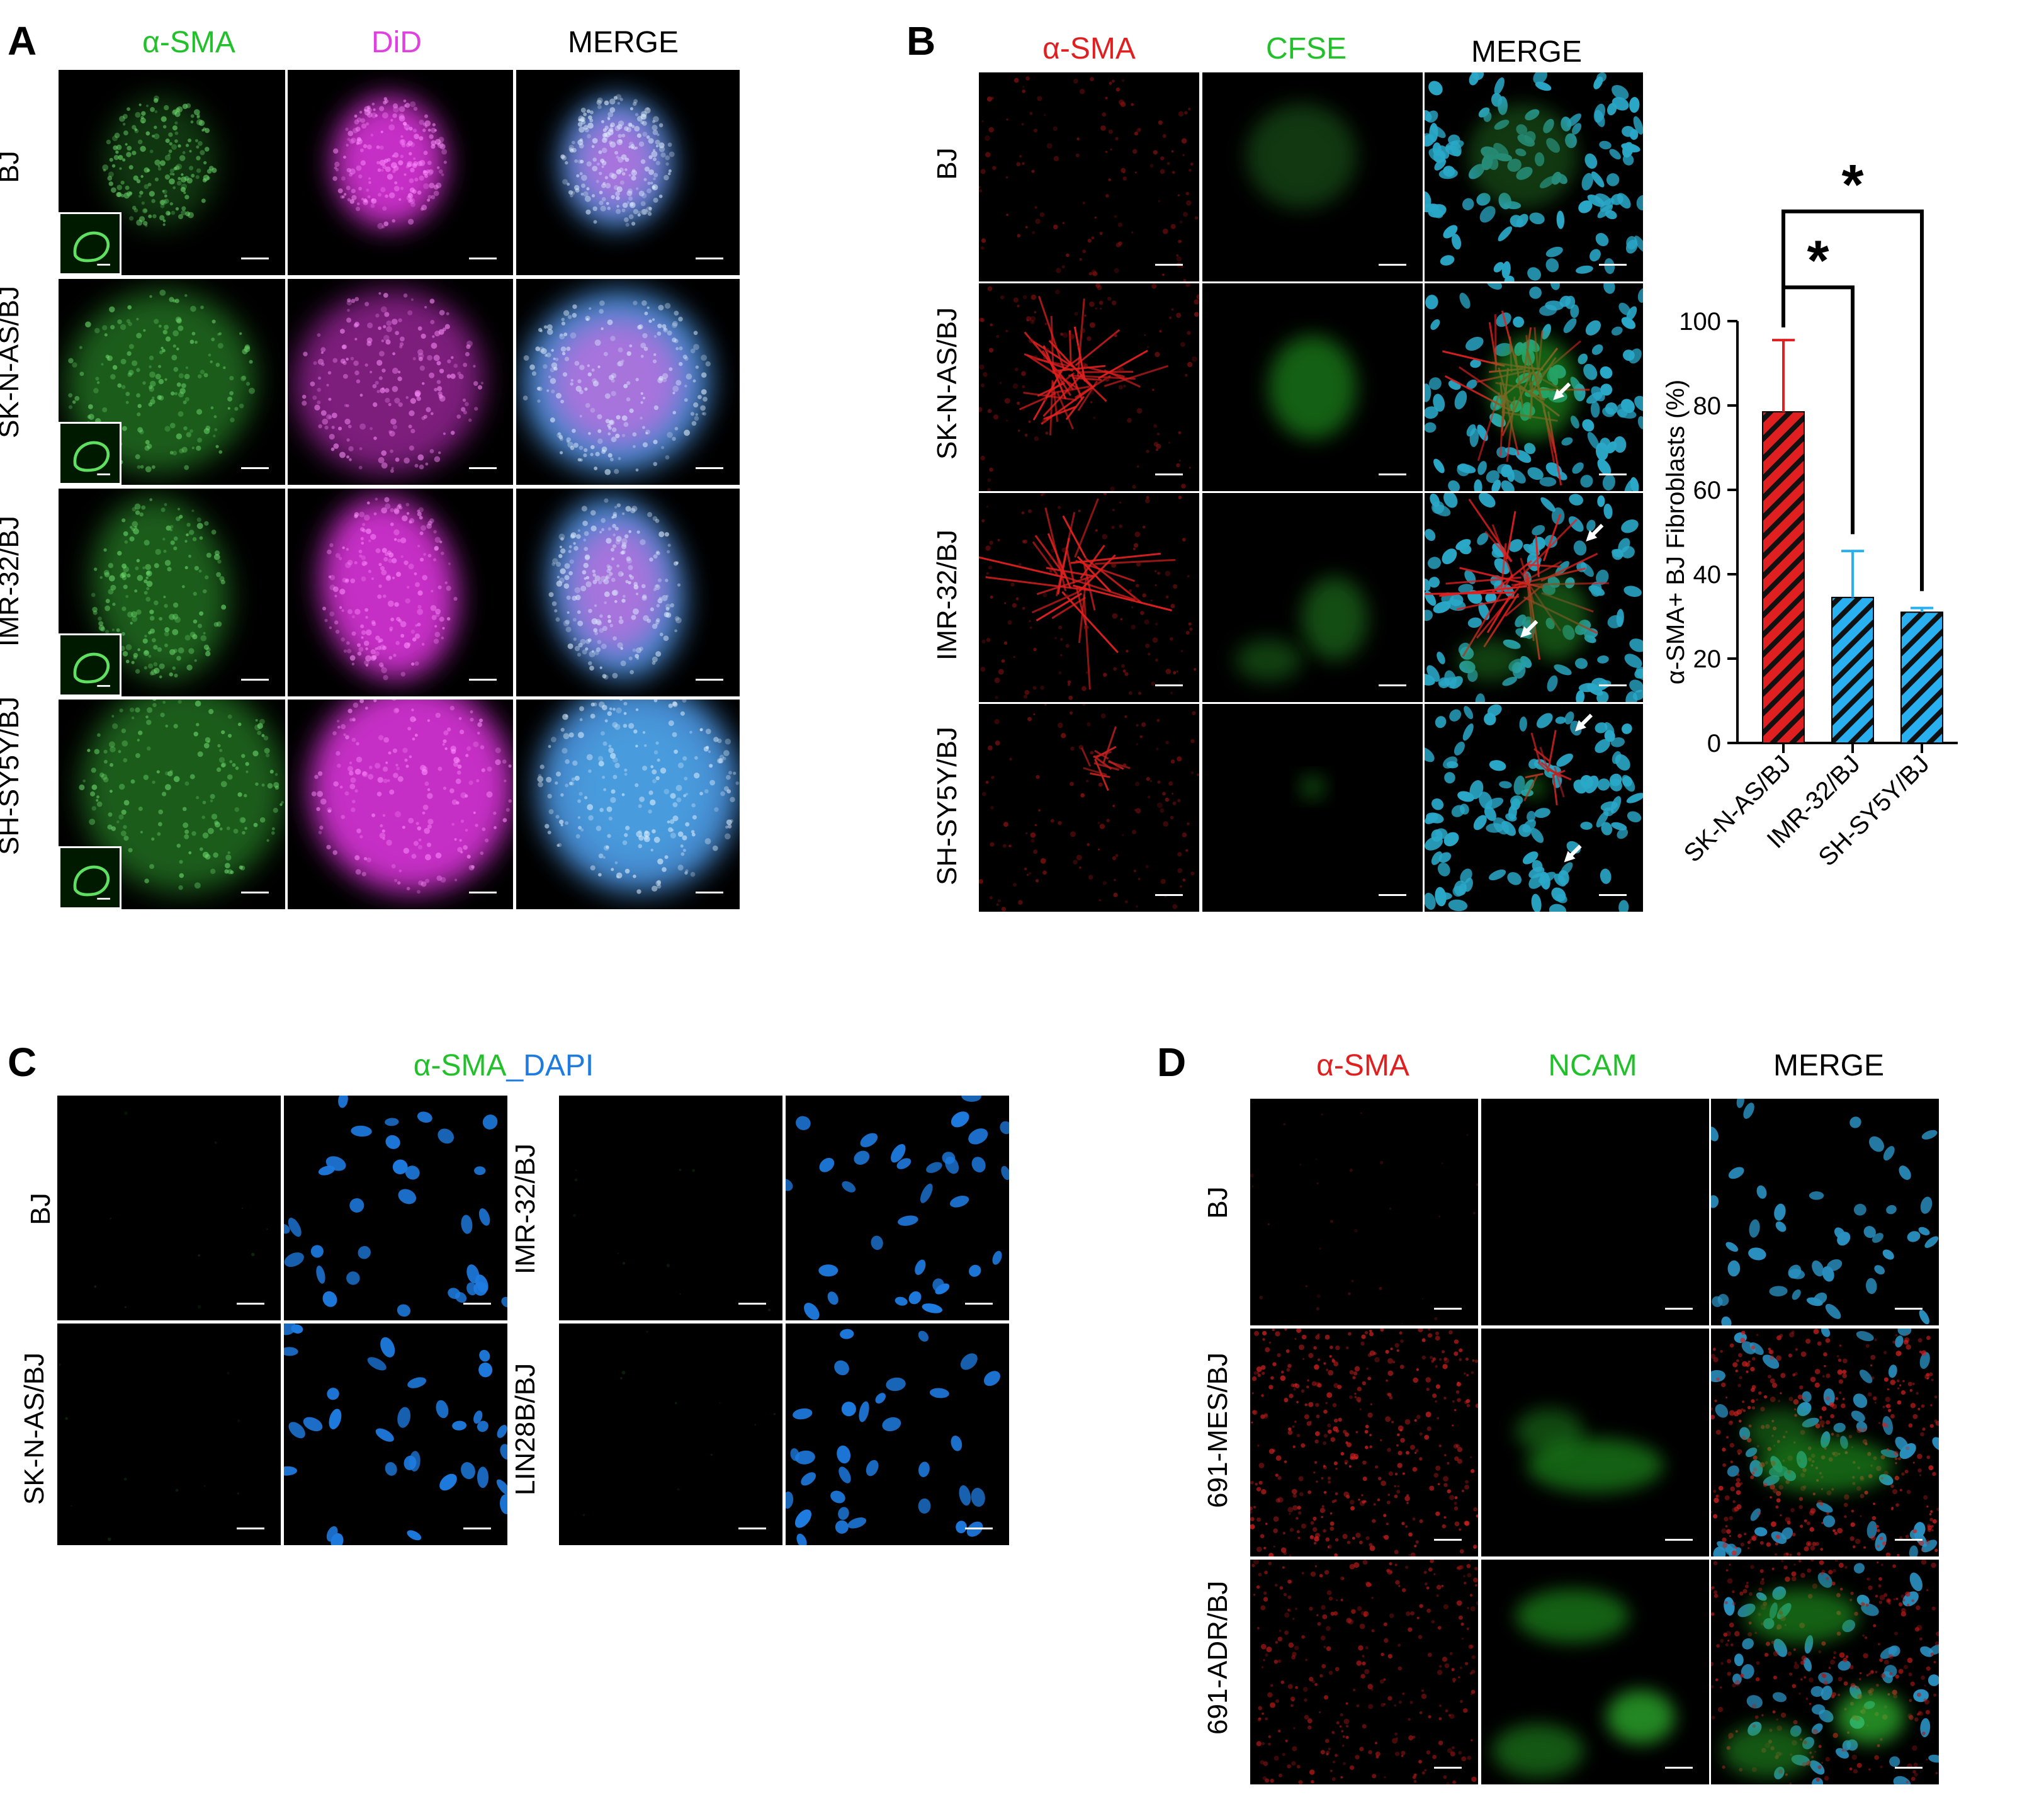 The width and height of the screenshot is (2044, 1797). Describe the element at coordinates (1852, 670) in the screenshot. I see `bar-imr-32-bj` at that location.